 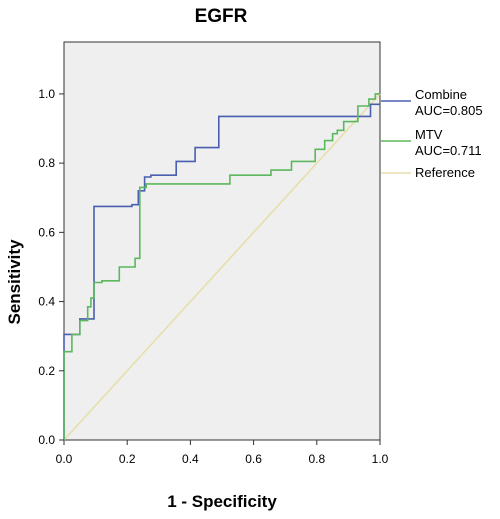 I want to click on x-axis-title: 1 - Specificity, so click(x=222, y=501).